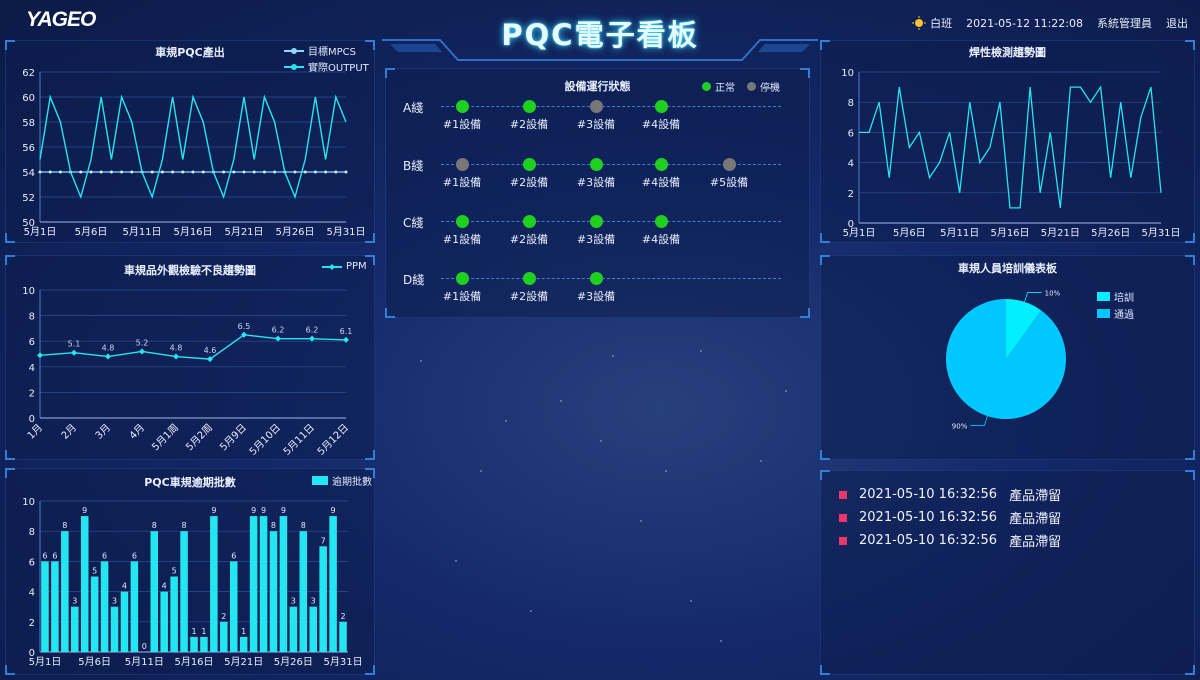 The height and width of the screenshot is (680, 1200). What do you see at coordinates (294, 66) in the screenshot?
I see `legend-line-marker` at bounding box center [294, 66].